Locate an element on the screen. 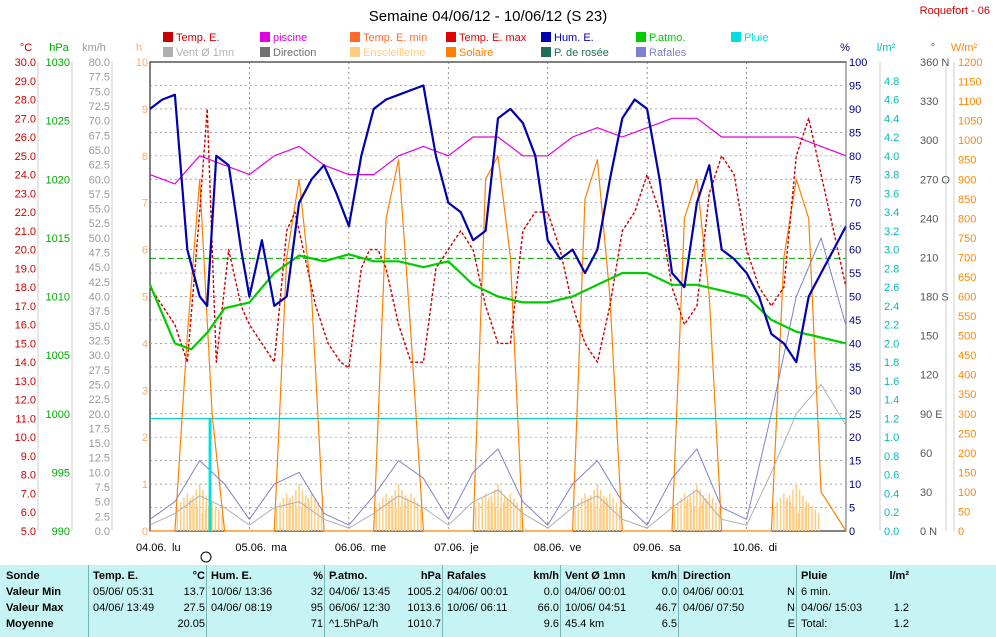 The image size is (996, 637). wind-axis-tick: 80.0 is located at coordinates (99, 63).